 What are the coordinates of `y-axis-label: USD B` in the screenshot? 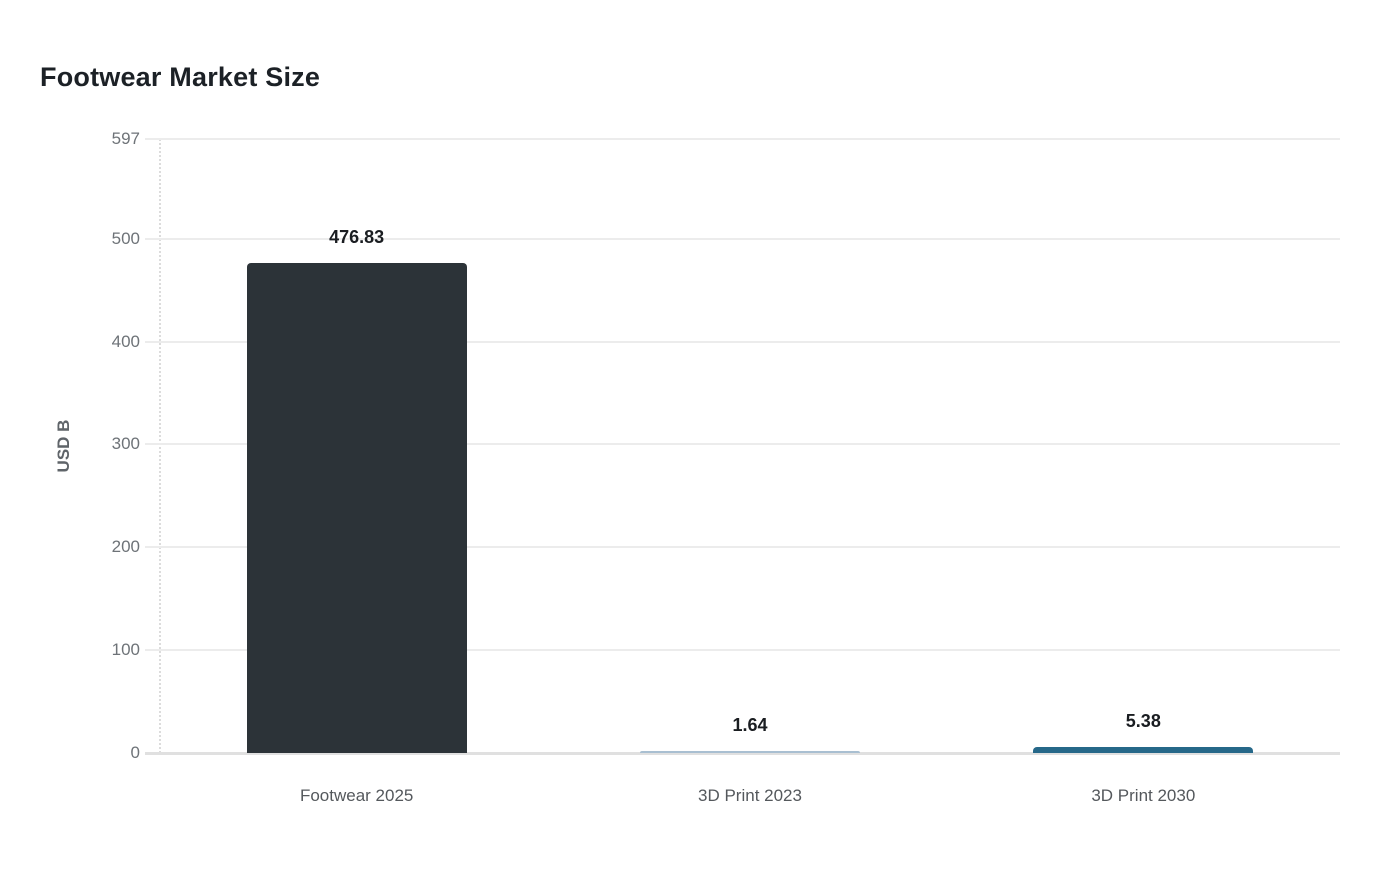 It's located at (63, 446).